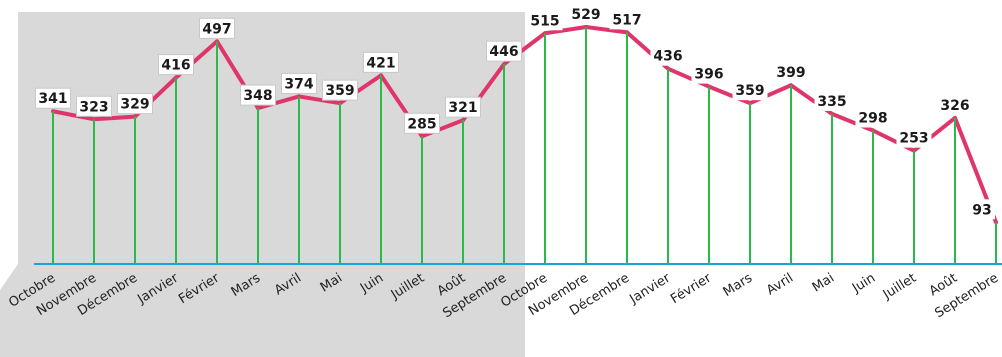 This screenshot has width=1002, height=357. Describe the element at coordinates (863, 284) in the screenshot. I see `x-tick-label: Juin` at that location.